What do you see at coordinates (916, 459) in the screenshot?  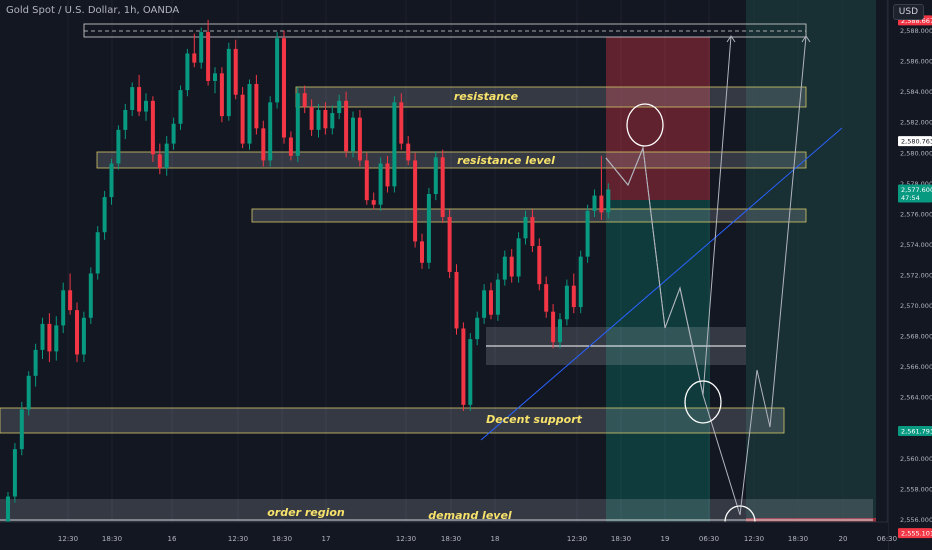 I see `y-tick-label: 2,560.000` at bounding box center [916, 459].